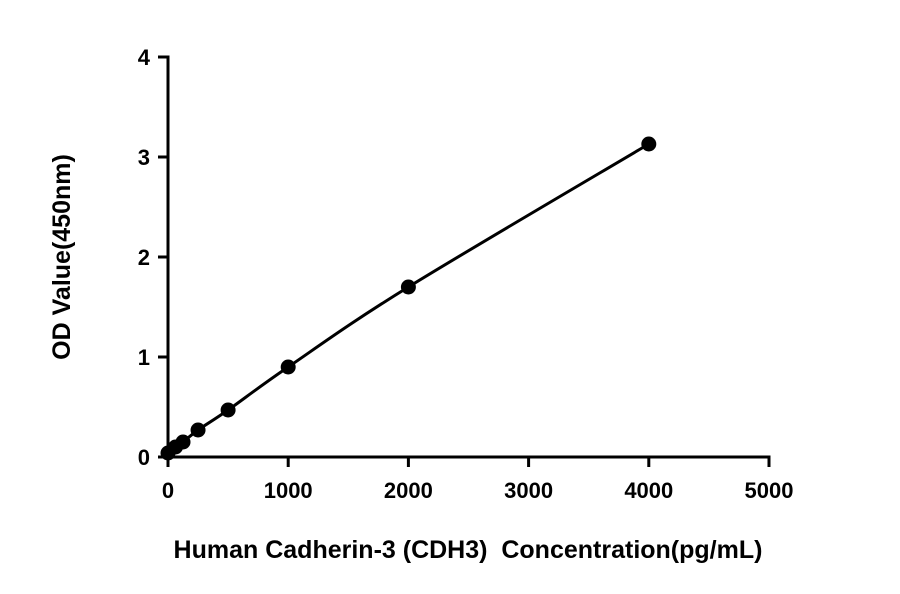  What do you see at coordinates (144, 457) in the screenshot?
I see `y-tick-label: 0` at bounding box center [144, 457].